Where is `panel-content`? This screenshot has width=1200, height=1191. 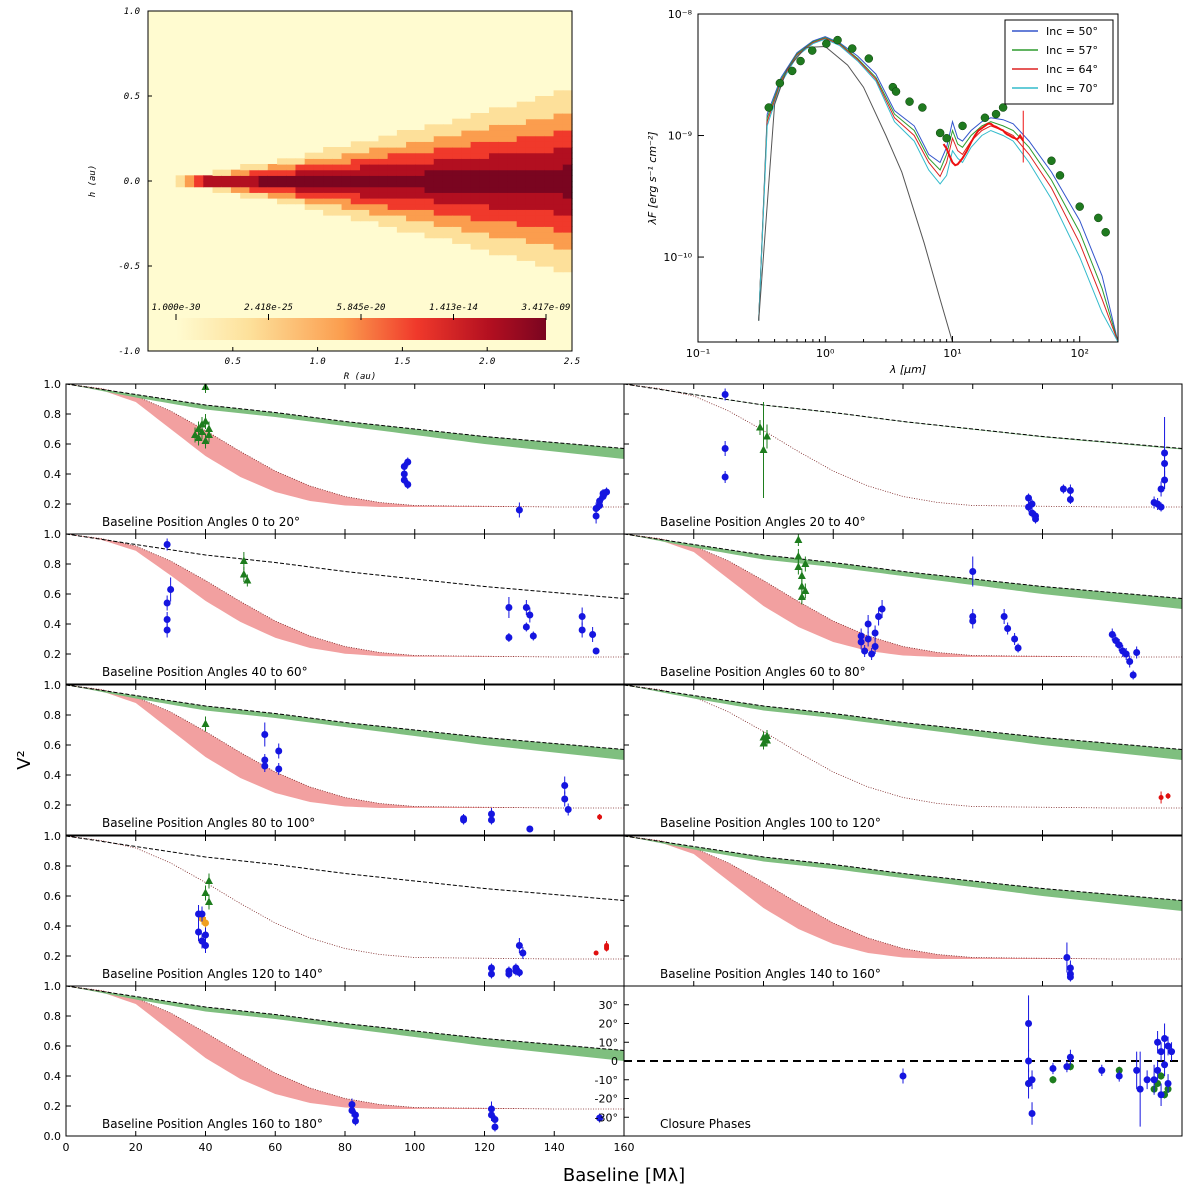
panel-content is located at coordinates (903, 454).